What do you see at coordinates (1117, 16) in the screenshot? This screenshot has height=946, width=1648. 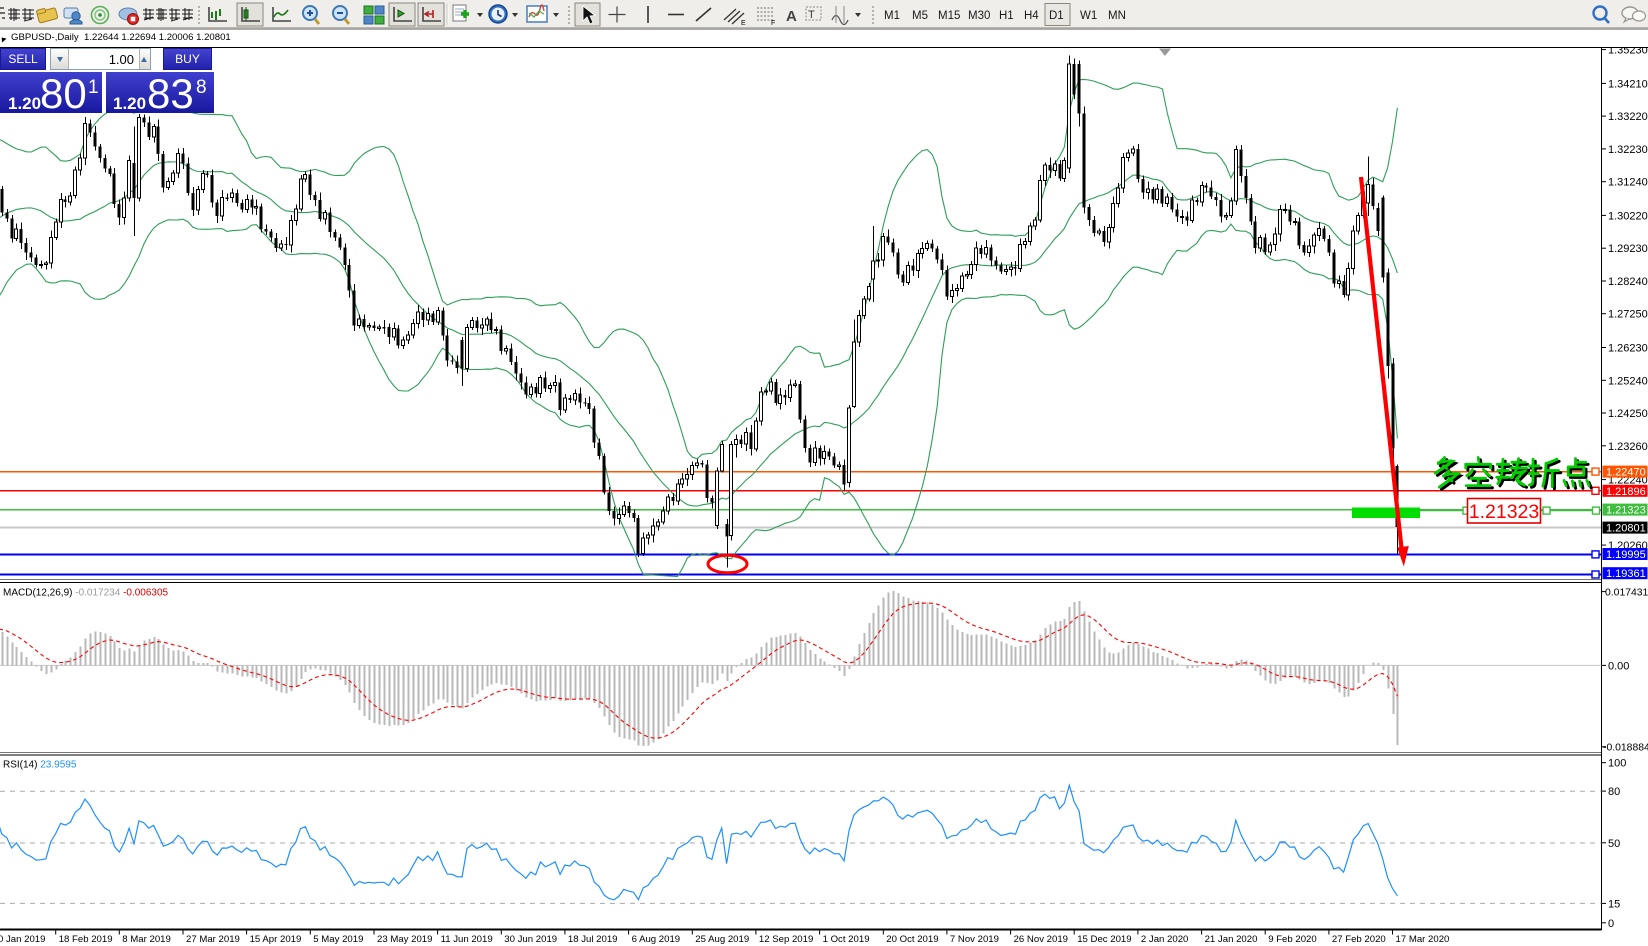 I see `svg-text: MN` at bounding box center [1117, 16].